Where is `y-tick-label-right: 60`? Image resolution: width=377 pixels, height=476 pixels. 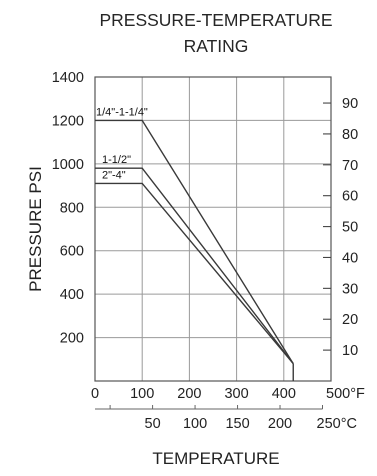 y-tick-label-right: 60 is located at coordinates (350, 197).